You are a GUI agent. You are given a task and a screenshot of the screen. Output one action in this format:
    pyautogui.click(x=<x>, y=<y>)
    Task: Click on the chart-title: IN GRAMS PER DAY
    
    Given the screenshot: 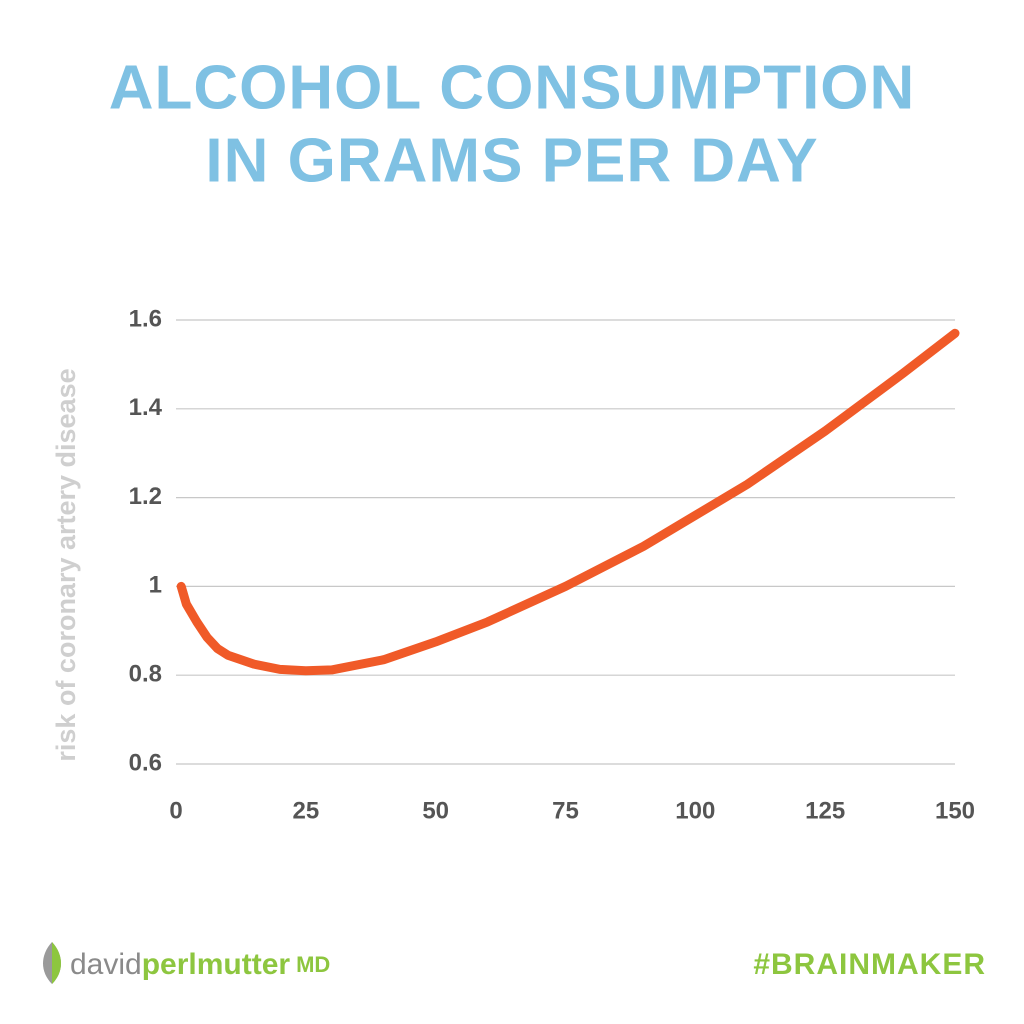 What is the action you would take?
    pyautogui.click(x=511, y=160)
    